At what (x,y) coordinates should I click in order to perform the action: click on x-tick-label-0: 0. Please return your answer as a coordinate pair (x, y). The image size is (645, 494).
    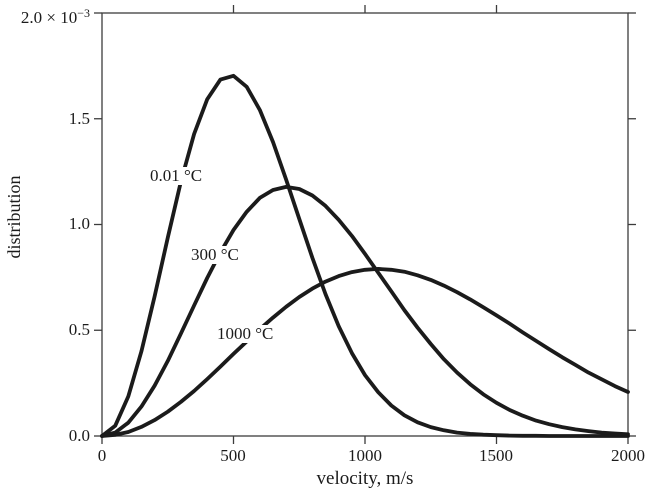
    Looking at the image, I should click on (102, 455).